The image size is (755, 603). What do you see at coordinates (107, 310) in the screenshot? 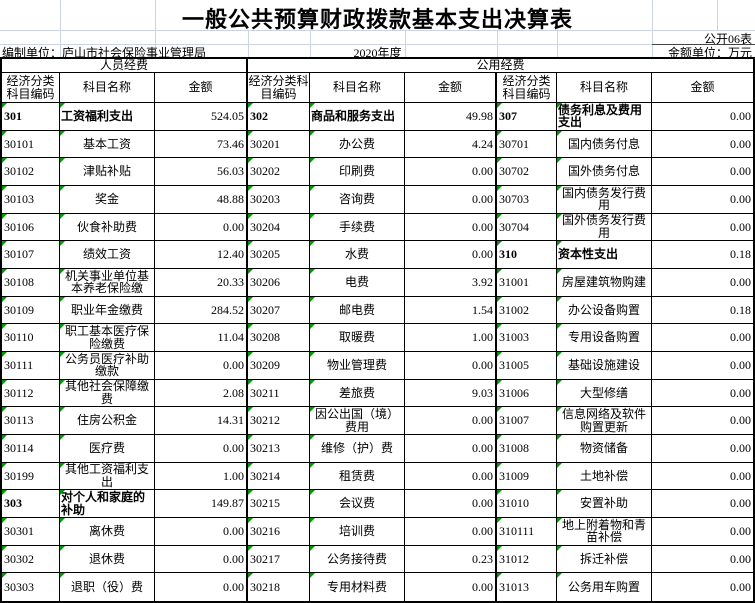
I see `subject-name-cell: 职业年金缴费` at bounding box center [107, 310].